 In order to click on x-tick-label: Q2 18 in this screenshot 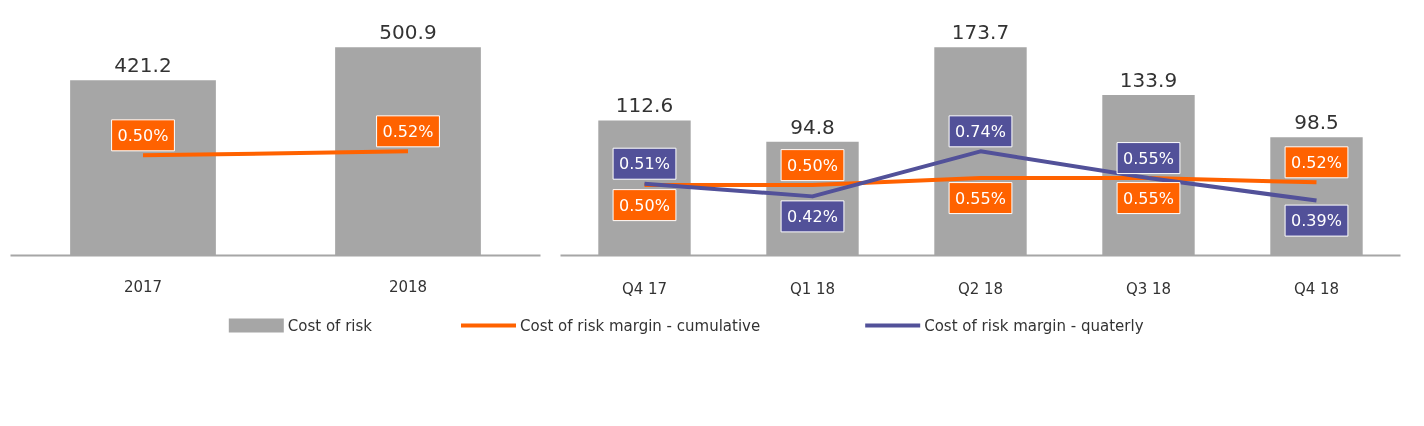, I will do `click(980, 288)`.